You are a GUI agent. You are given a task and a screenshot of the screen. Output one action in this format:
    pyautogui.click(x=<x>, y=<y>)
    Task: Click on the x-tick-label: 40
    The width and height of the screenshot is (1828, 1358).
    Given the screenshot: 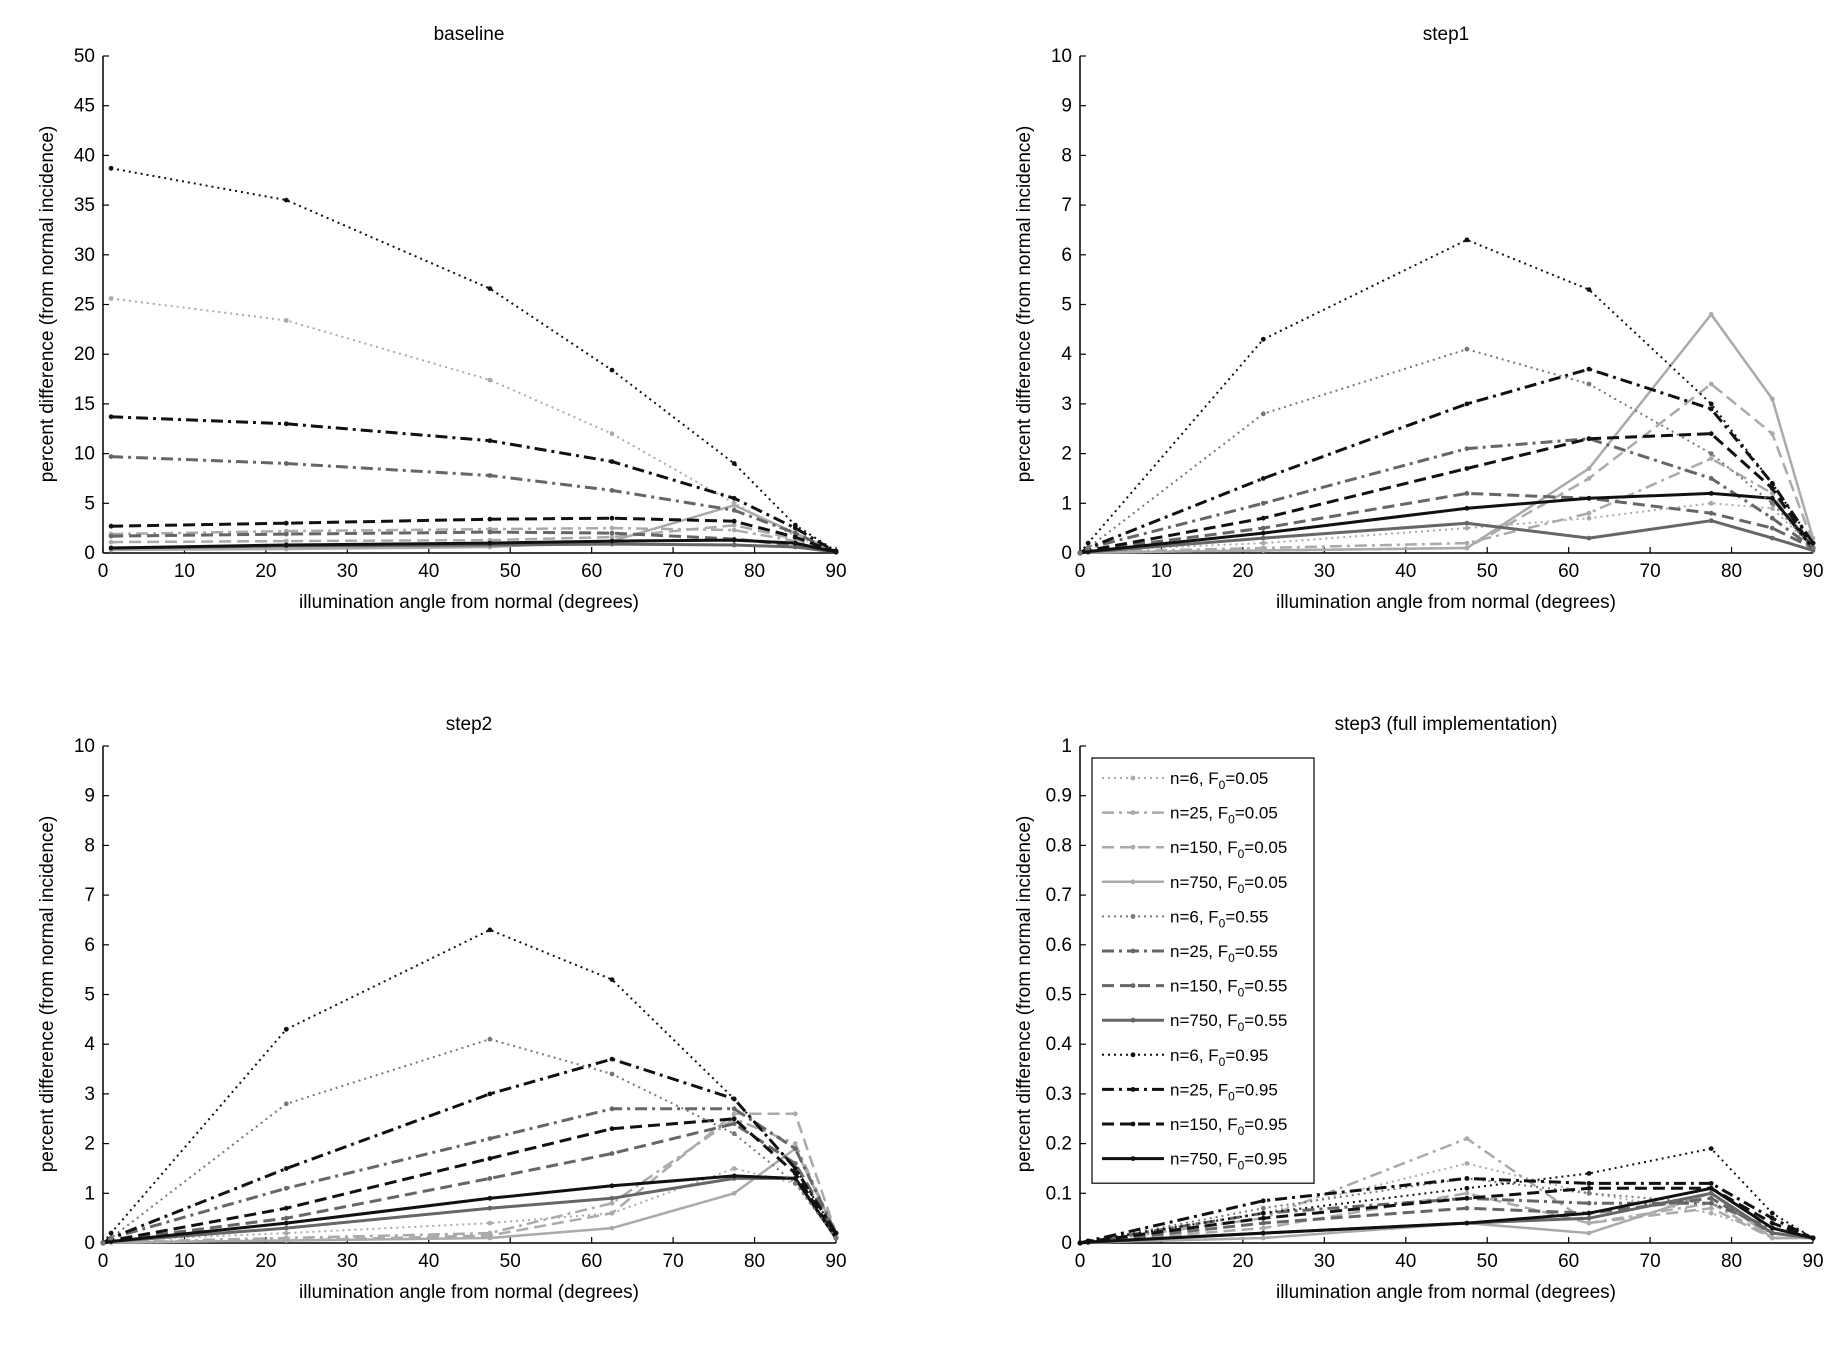 What is the action you would take?
    pyautogui.click(x=1405, y=571)
    